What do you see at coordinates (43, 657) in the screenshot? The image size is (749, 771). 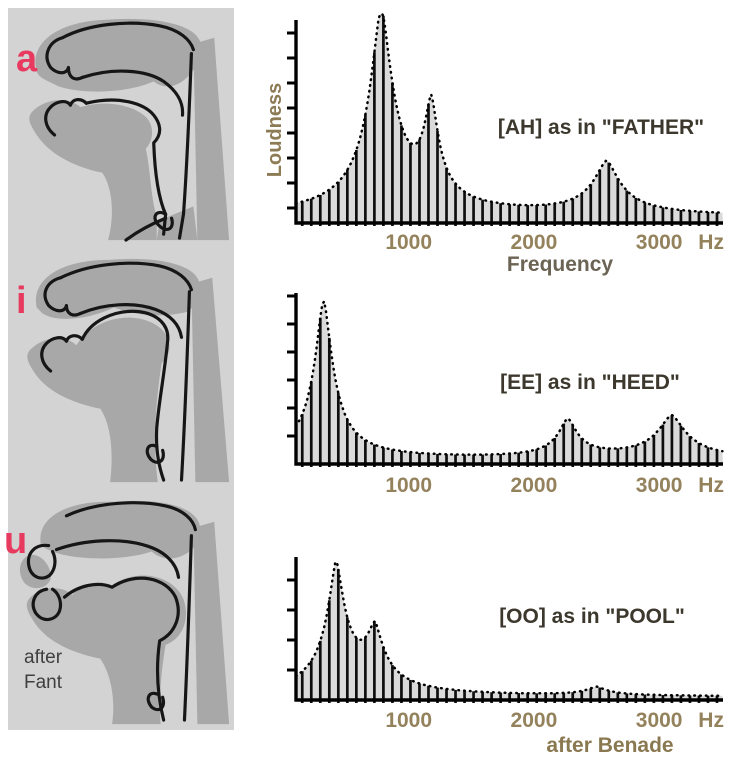 I see `panel-credit-line1: after` at bounding box center [43, 657].